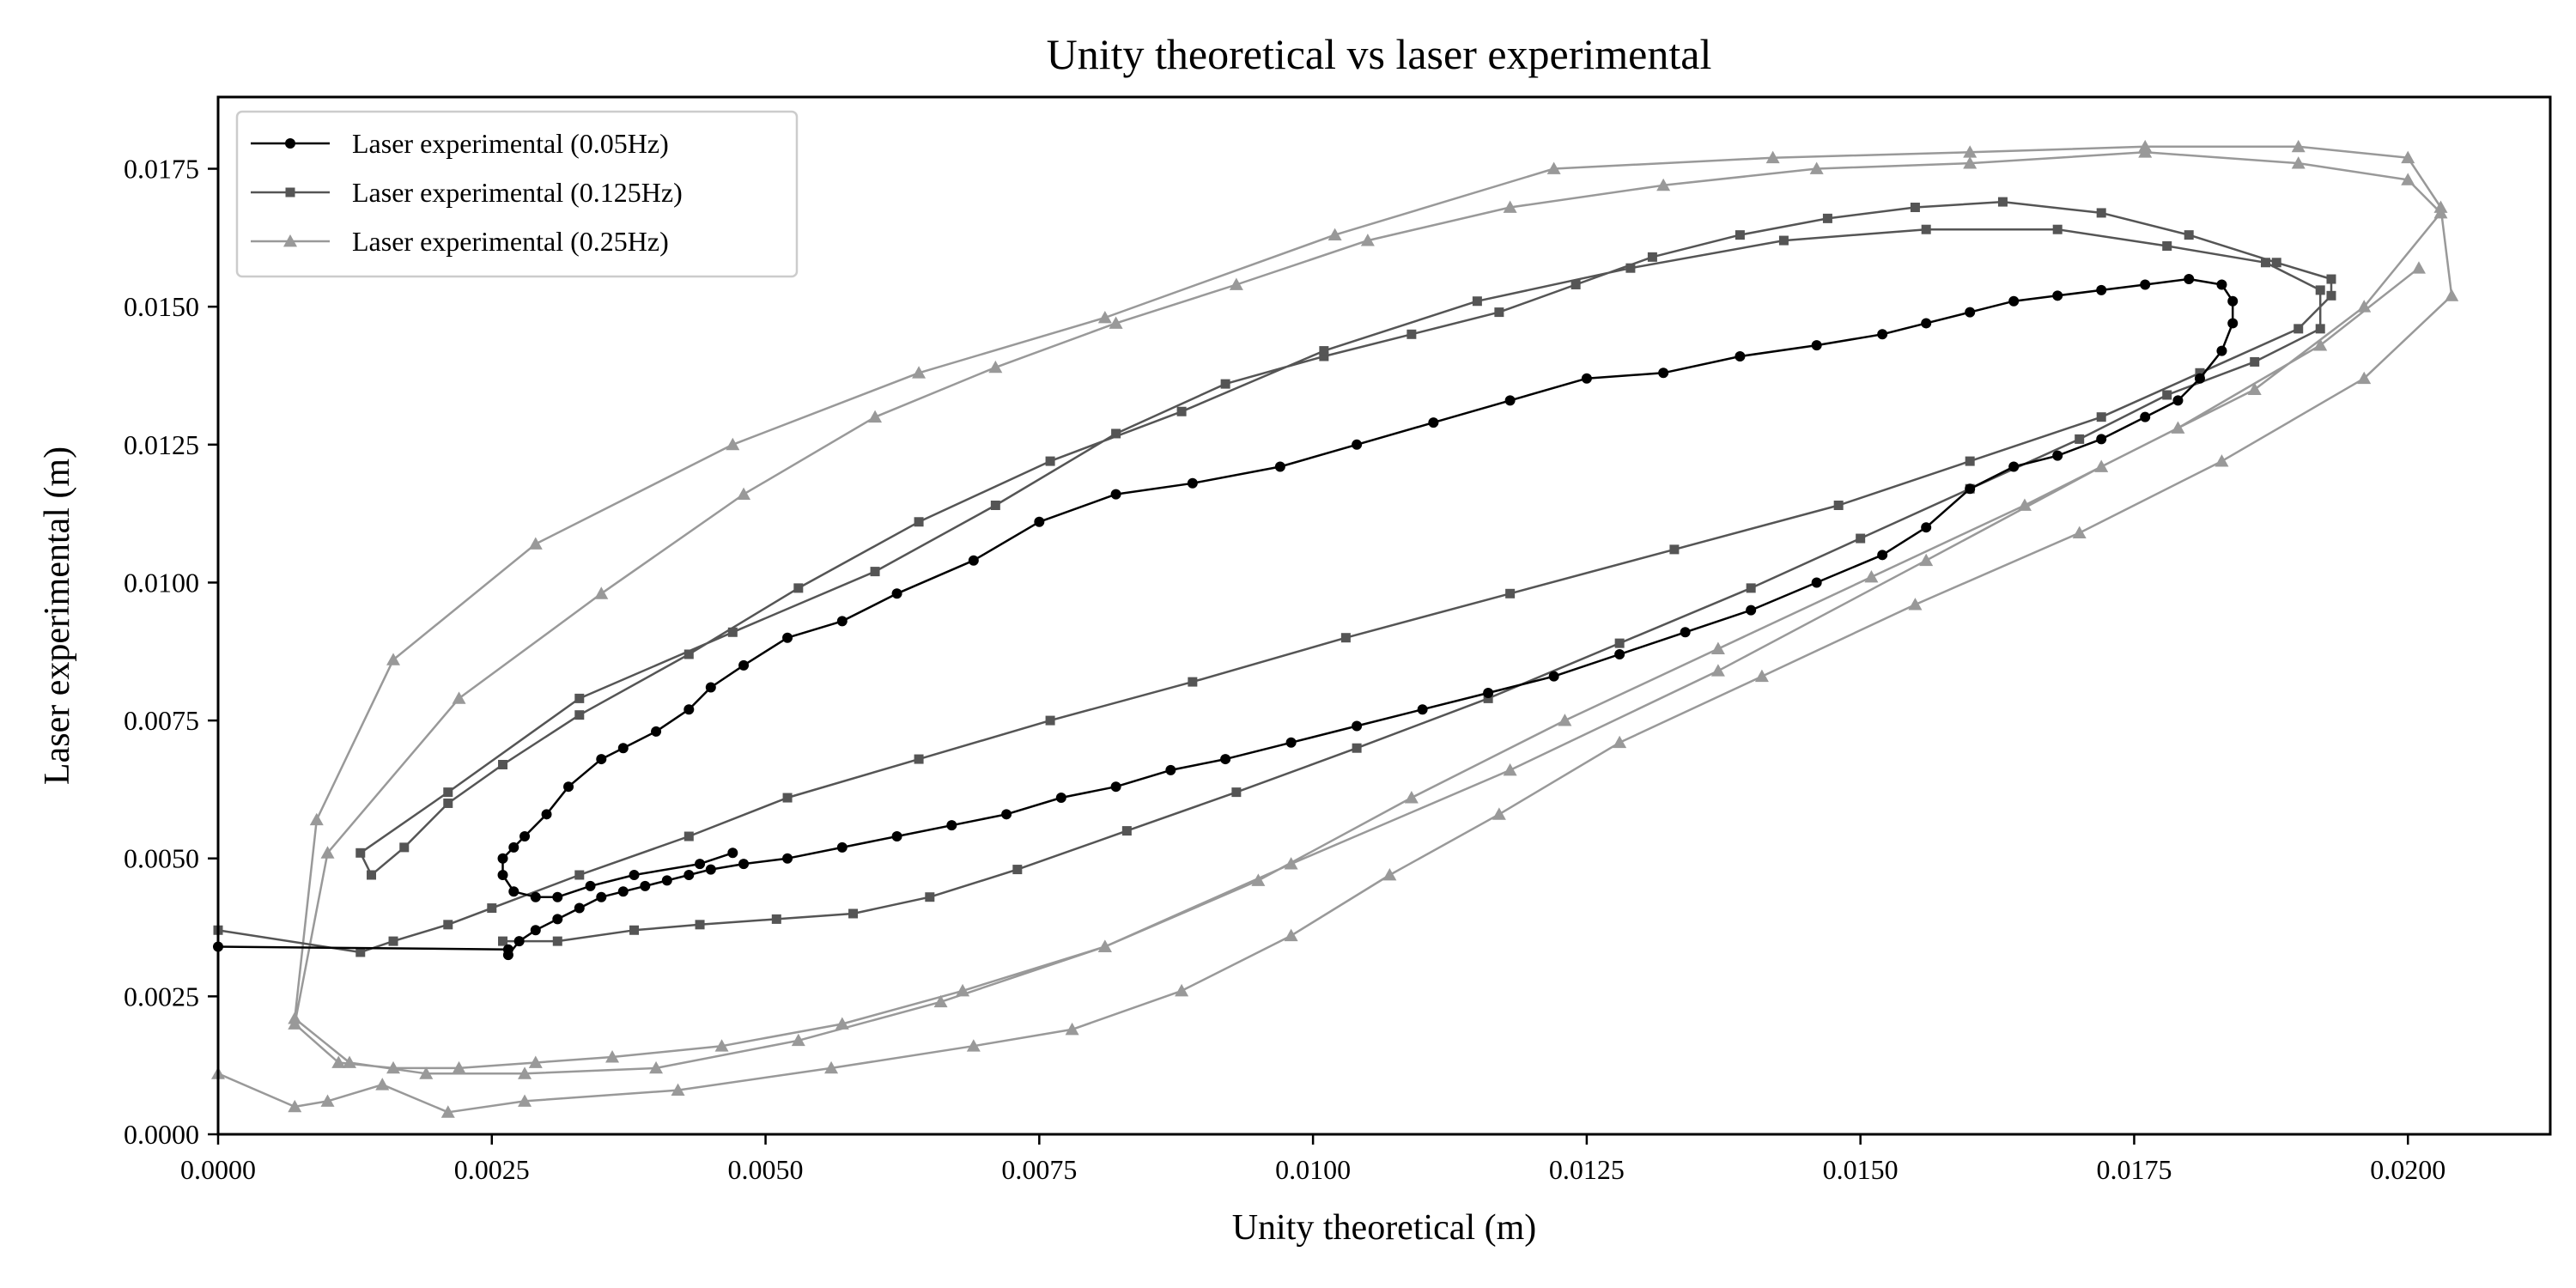 The height and width of the screenshot is (1288, 2576). I want to click on x-tick-label: 0.0075, so click(1039, 1169).